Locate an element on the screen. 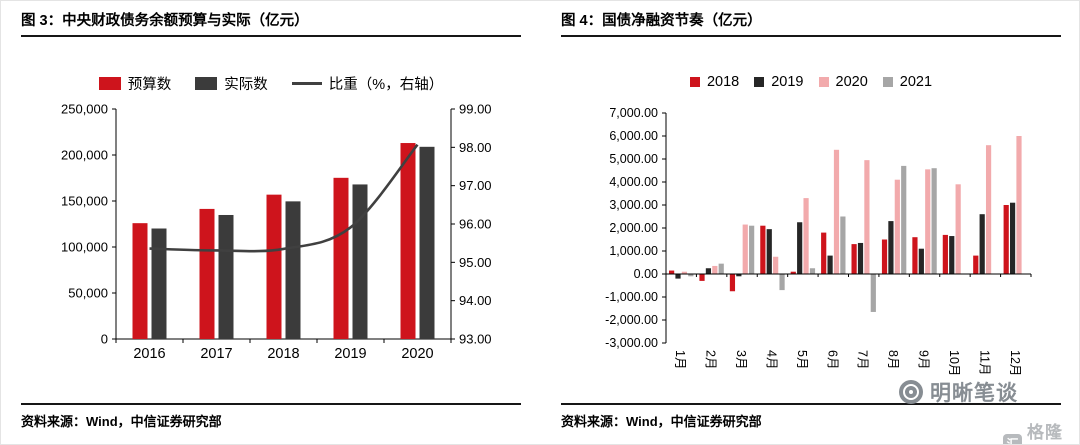 The width and height of the screenshot is (1080, 445). figure3-footer-rule is located at coordinates (271, 404).